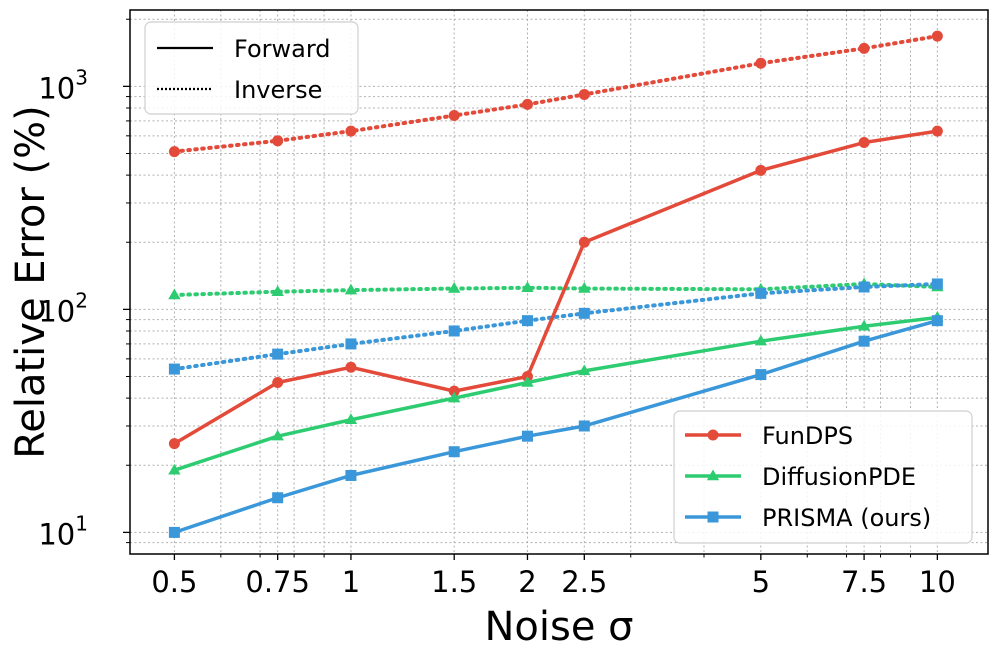 The image size is (997, 661). What do you see at coordinates (174, 582) in the screenshot?
I see `x-tick-label: 0.5` at bounding box center [174, 582].